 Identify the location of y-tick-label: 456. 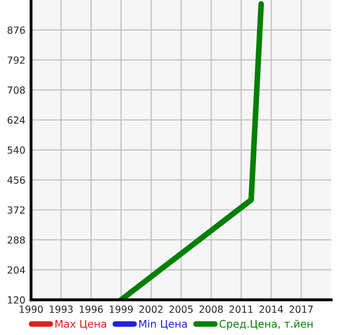
(16, 180).